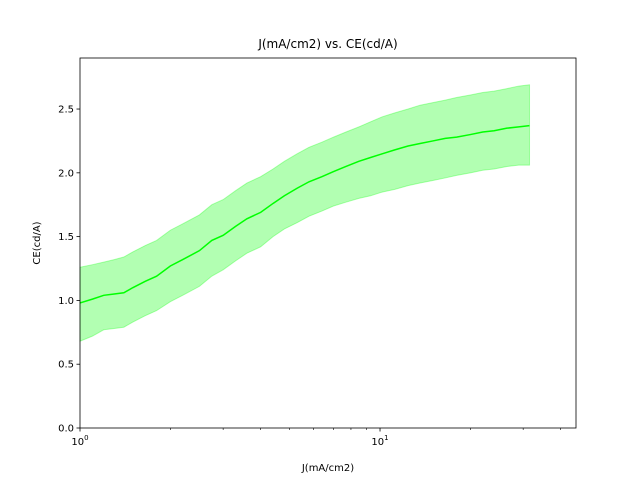 The image size is (640, 480). Describe the element at coordinates (66, 173) in the screenshot. I see `y-tick-label: 2.0` at that location.